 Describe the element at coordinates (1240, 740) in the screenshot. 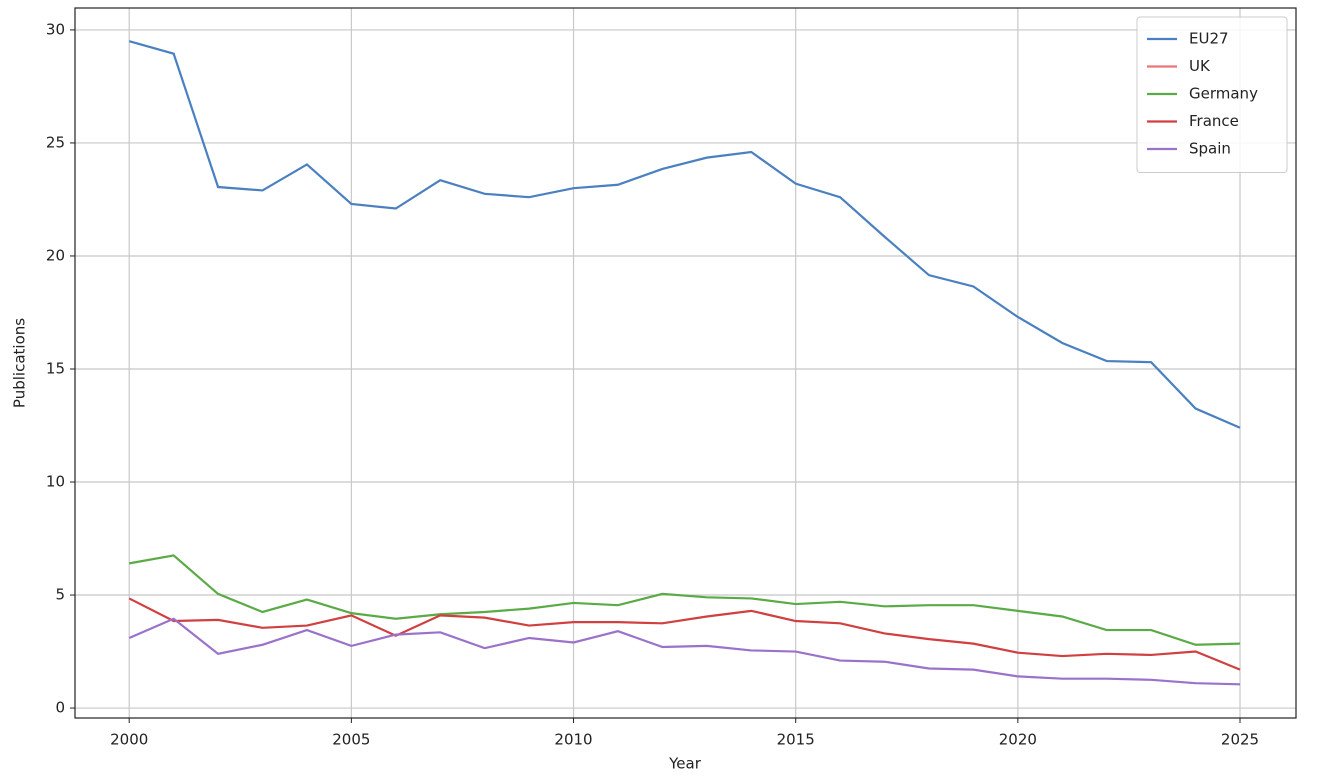

I see `x-tick-label: 2025` at that location.